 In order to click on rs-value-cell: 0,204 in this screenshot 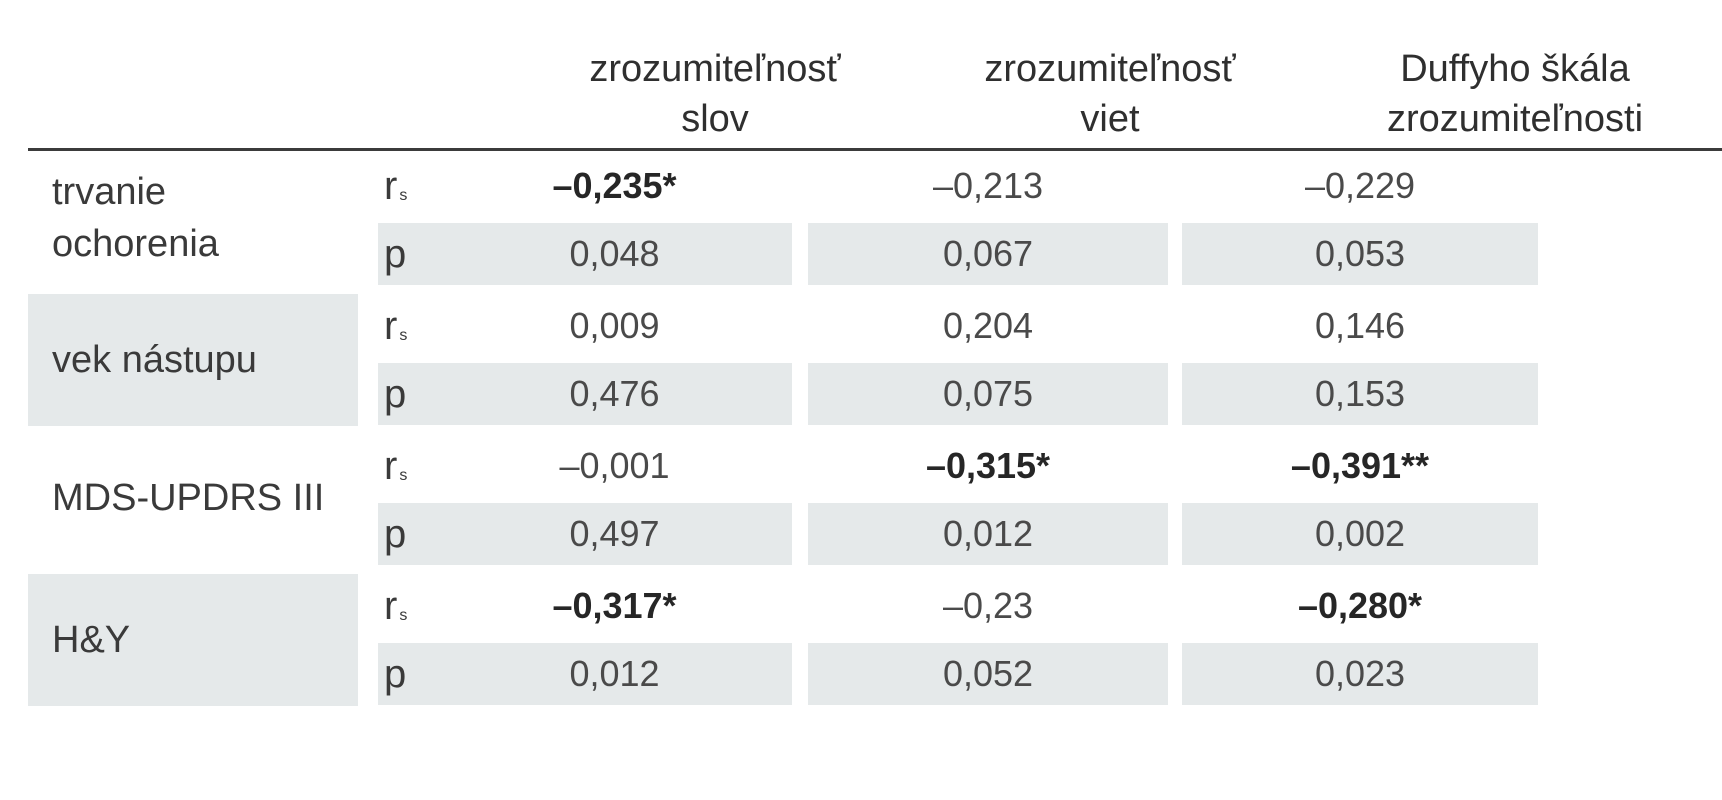, I will do `click(988, 325)`.